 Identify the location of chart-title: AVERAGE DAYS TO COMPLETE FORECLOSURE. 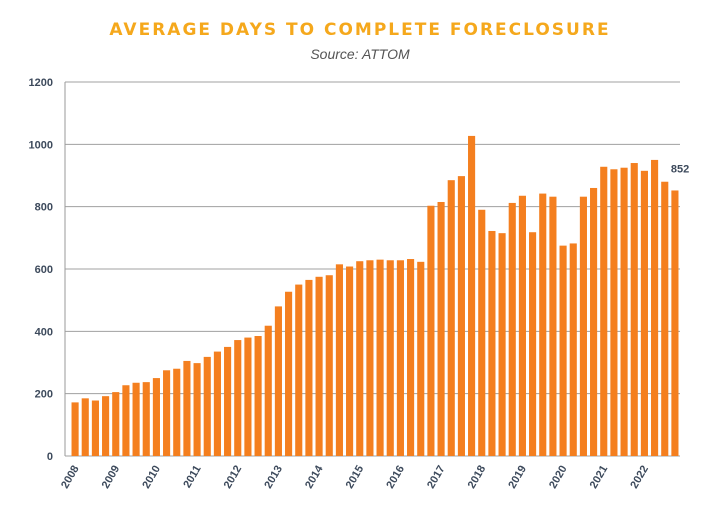
(360, 30).